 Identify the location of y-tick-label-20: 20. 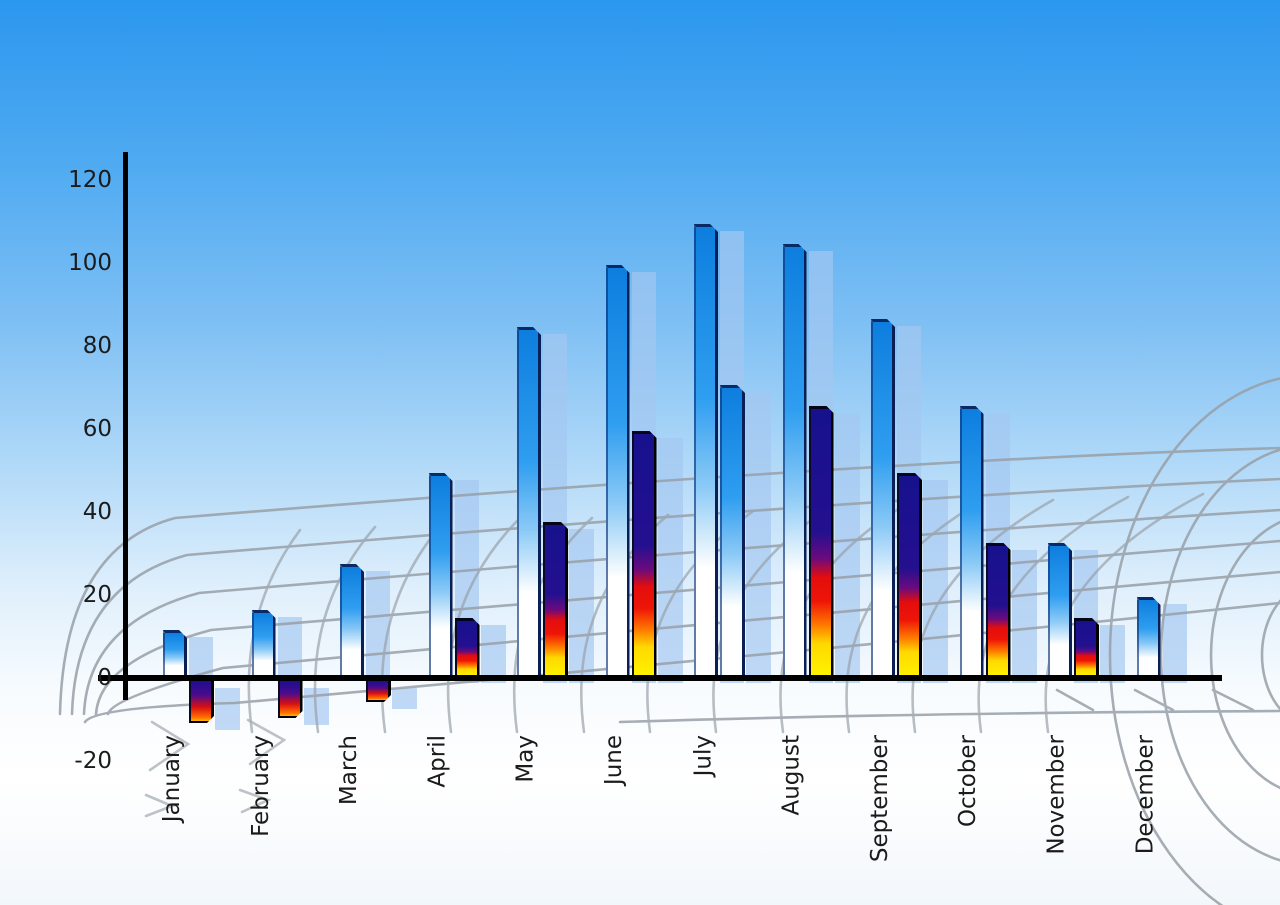
(97, 595).